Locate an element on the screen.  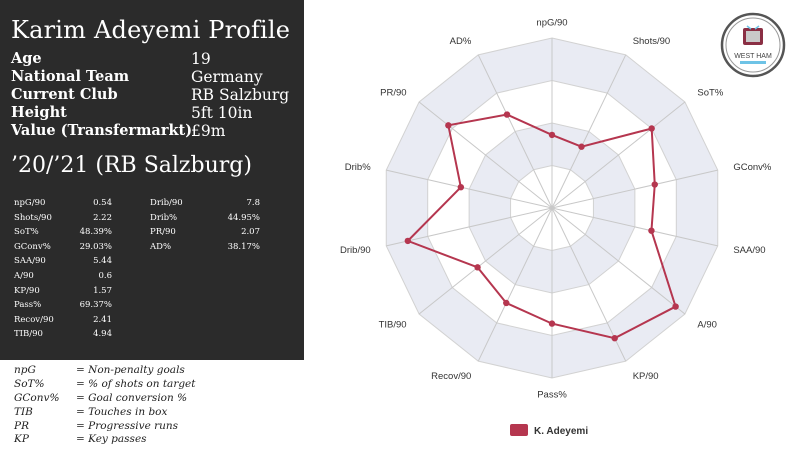
stat-value: 69.37% is located at coordinates (95, 305).